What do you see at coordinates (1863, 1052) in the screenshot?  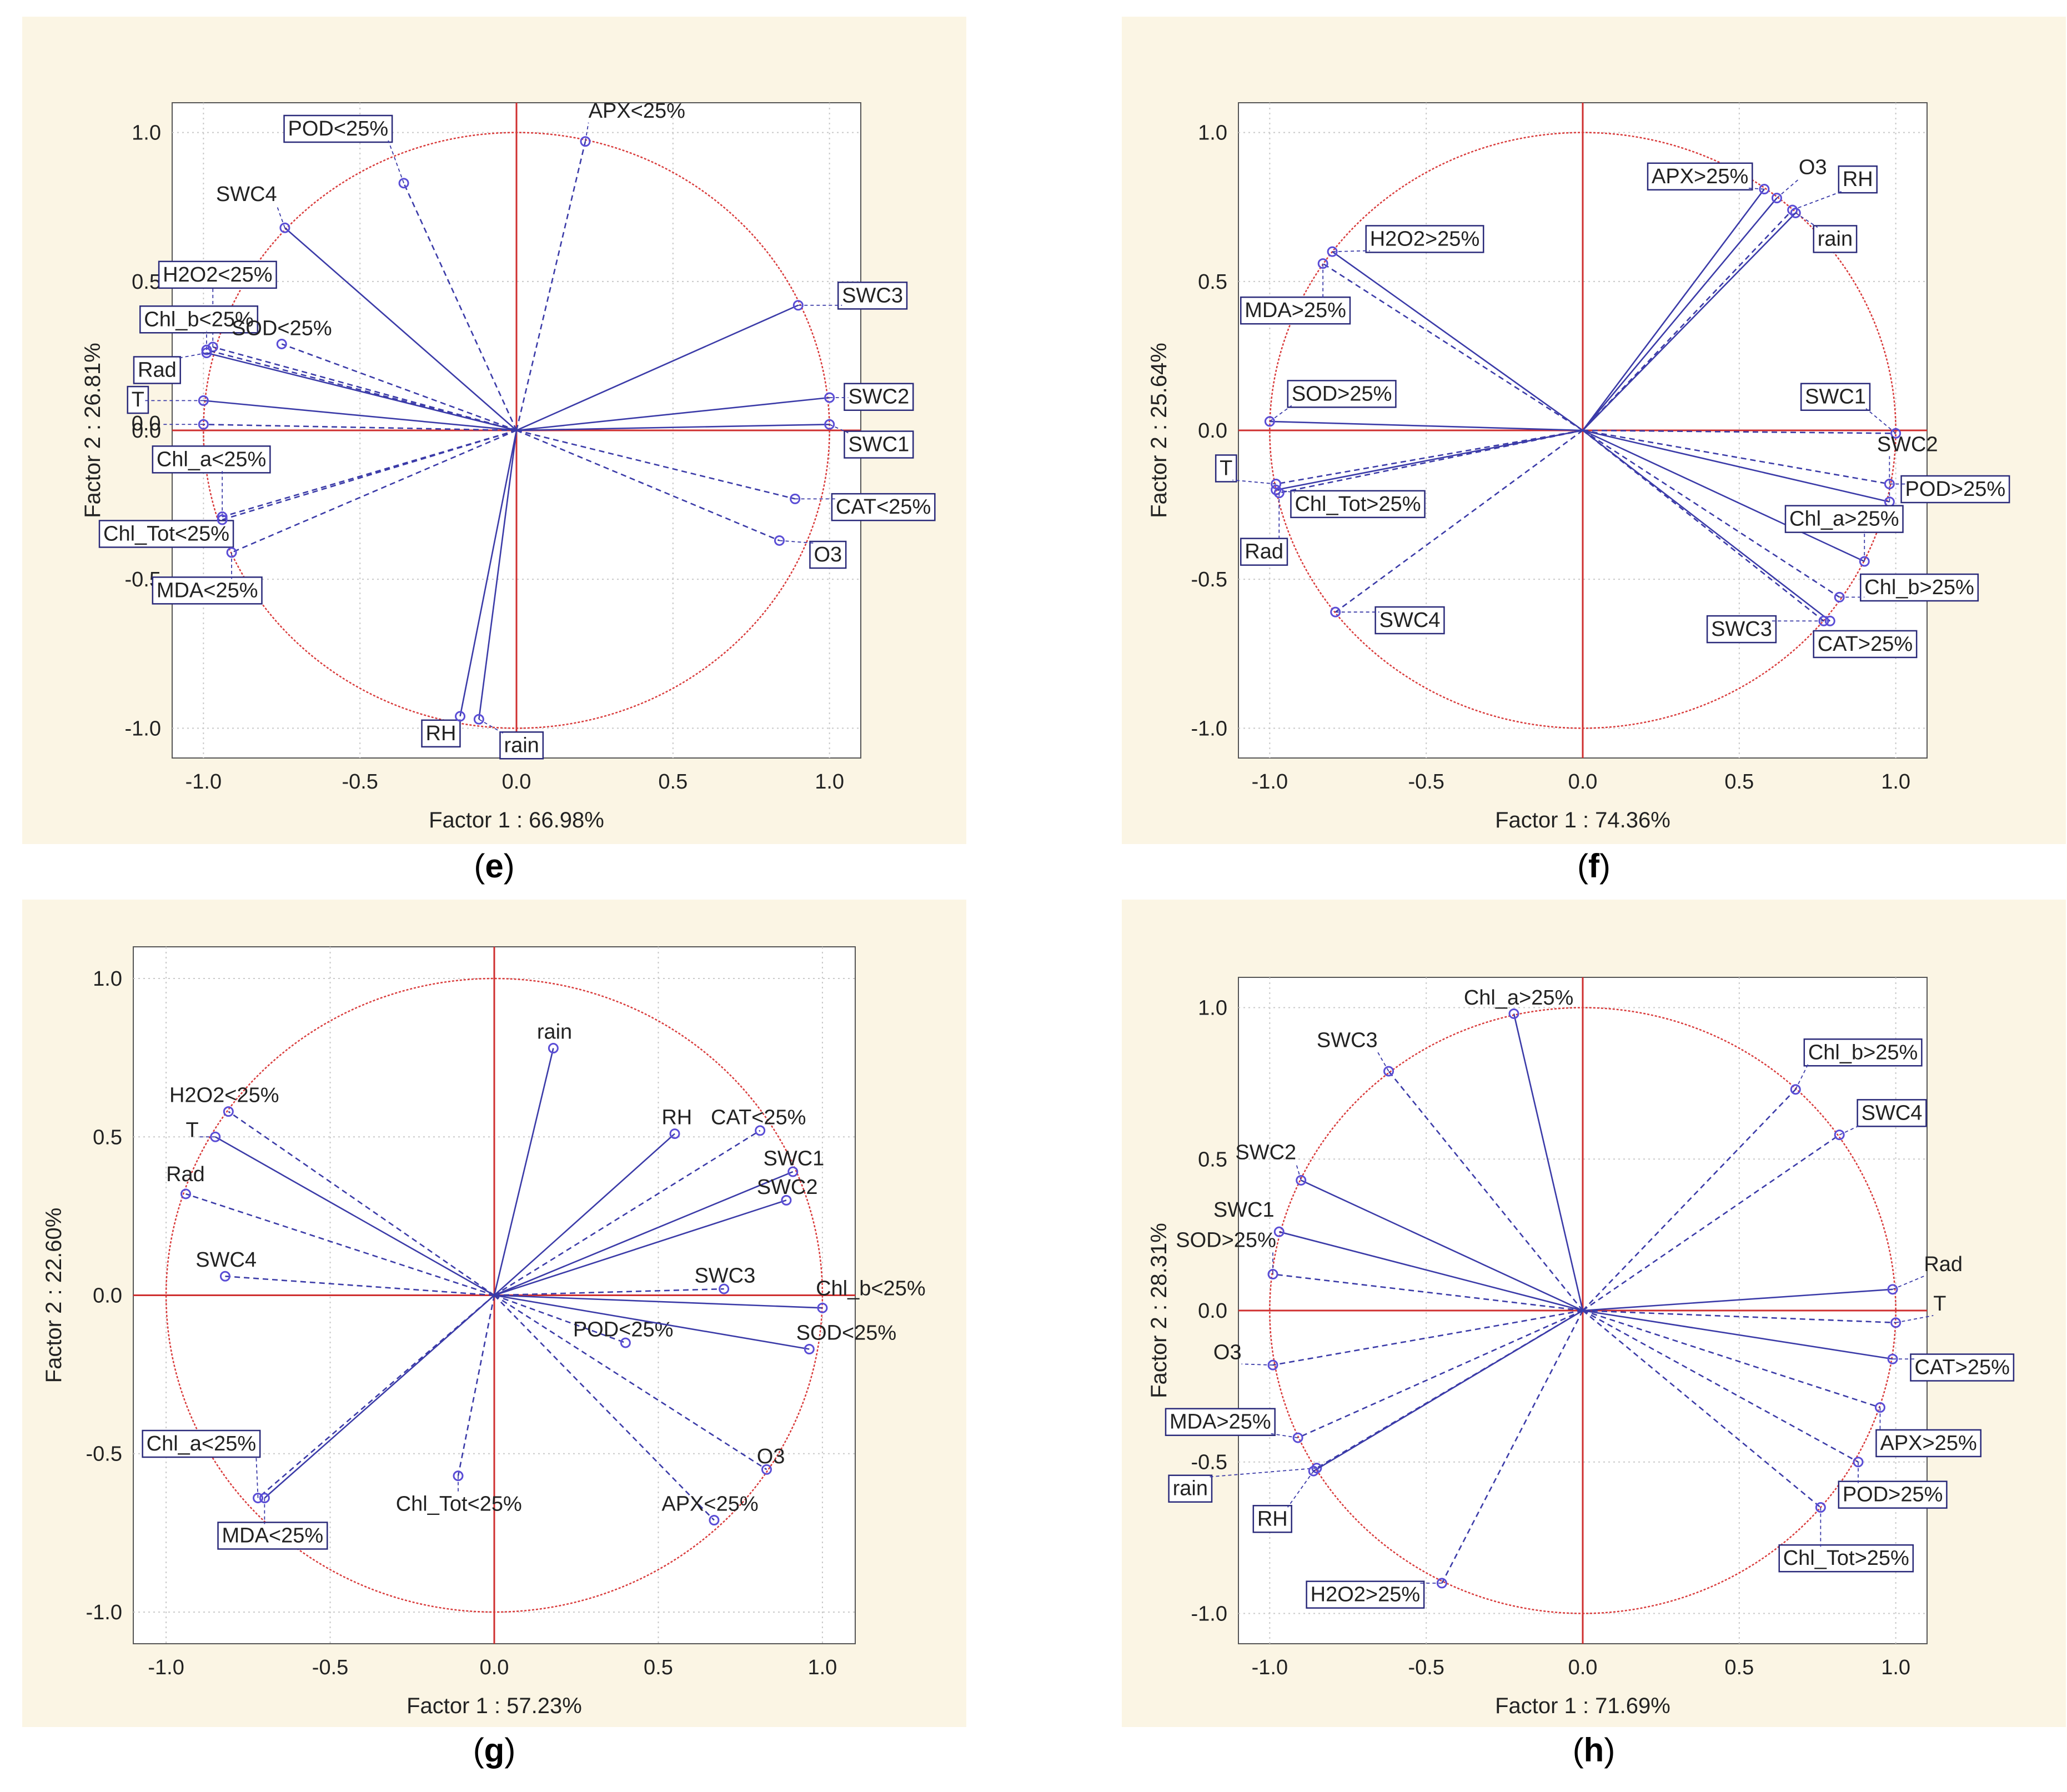 I see `panel-h-var-chl-b-25-label: Chl_b>25%` at bounding box center [1863, 1052].